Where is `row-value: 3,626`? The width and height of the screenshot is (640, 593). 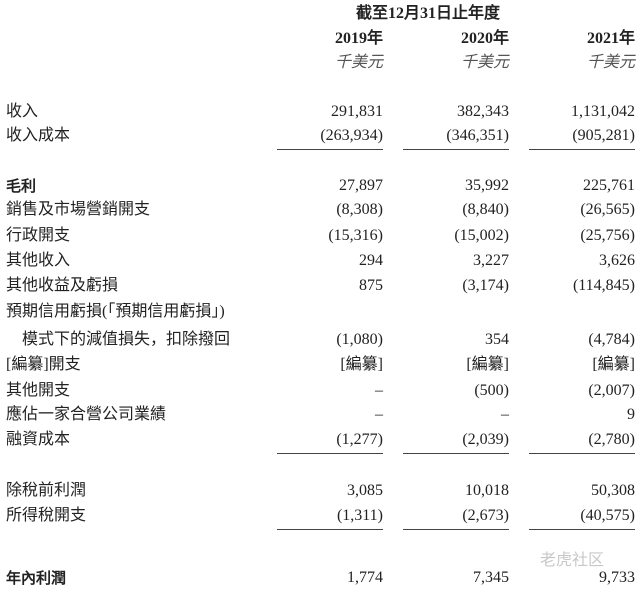
row-value: 3,626 is located at coordinates (617, 260).